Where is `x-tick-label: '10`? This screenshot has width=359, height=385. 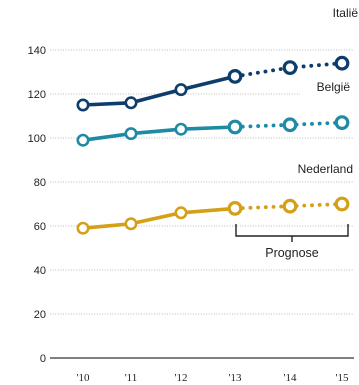 x-tick-label: '10 is located at coordinates (83, 378).